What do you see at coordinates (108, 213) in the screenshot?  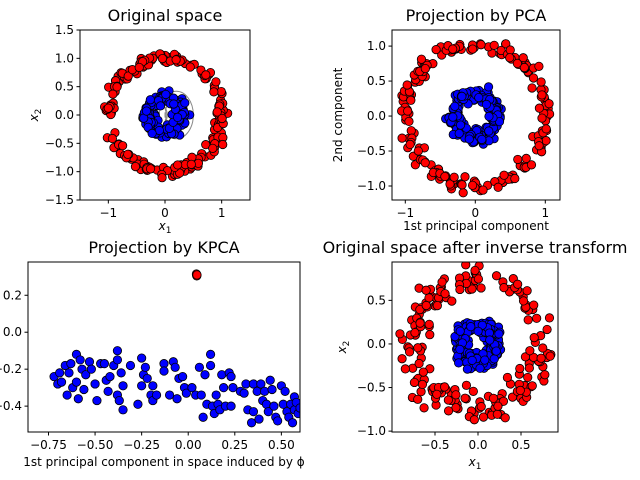 I see `x-tick-label: −1` at bounding box center [108, 213].